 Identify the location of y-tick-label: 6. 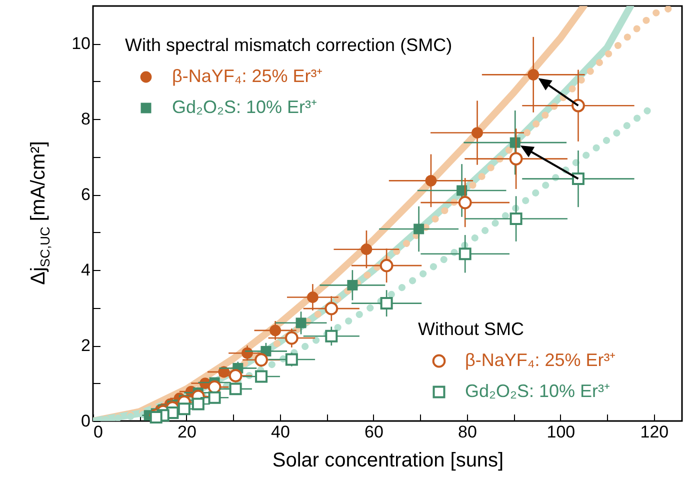
(85, 194).